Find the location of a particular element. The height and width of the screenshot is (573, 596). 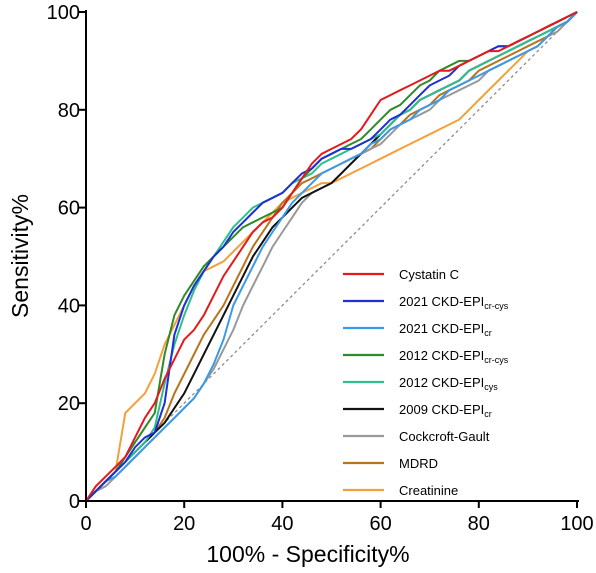

legend-label-main: Cockcroft-Gault is located at coordinates (444, 436).